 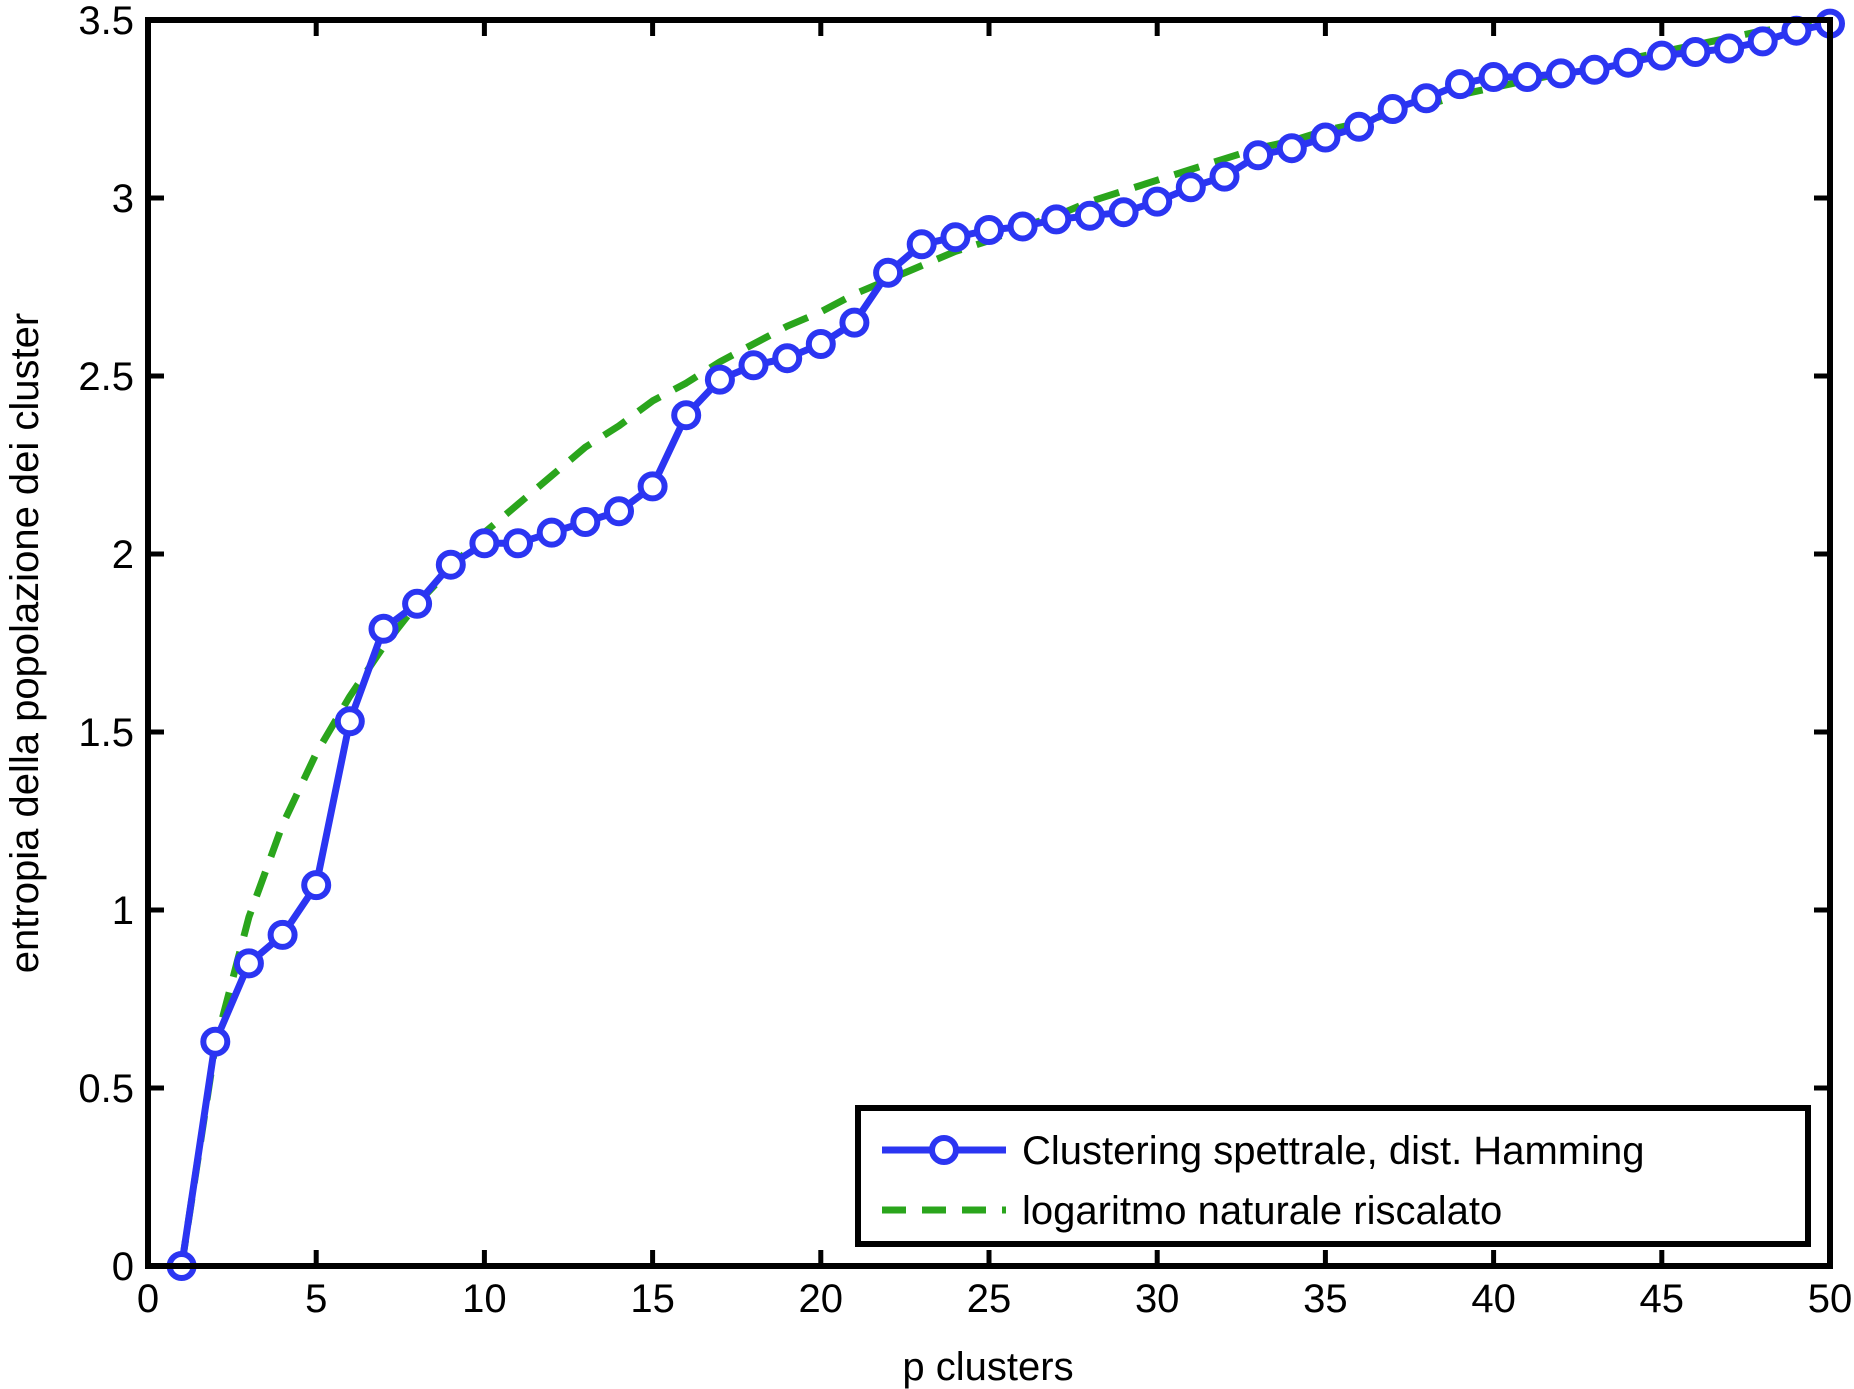 What do you see at coordinates (123, 911) in the screenshot?
I see `y-tick-label: 1` at bounding box center [123, 911].